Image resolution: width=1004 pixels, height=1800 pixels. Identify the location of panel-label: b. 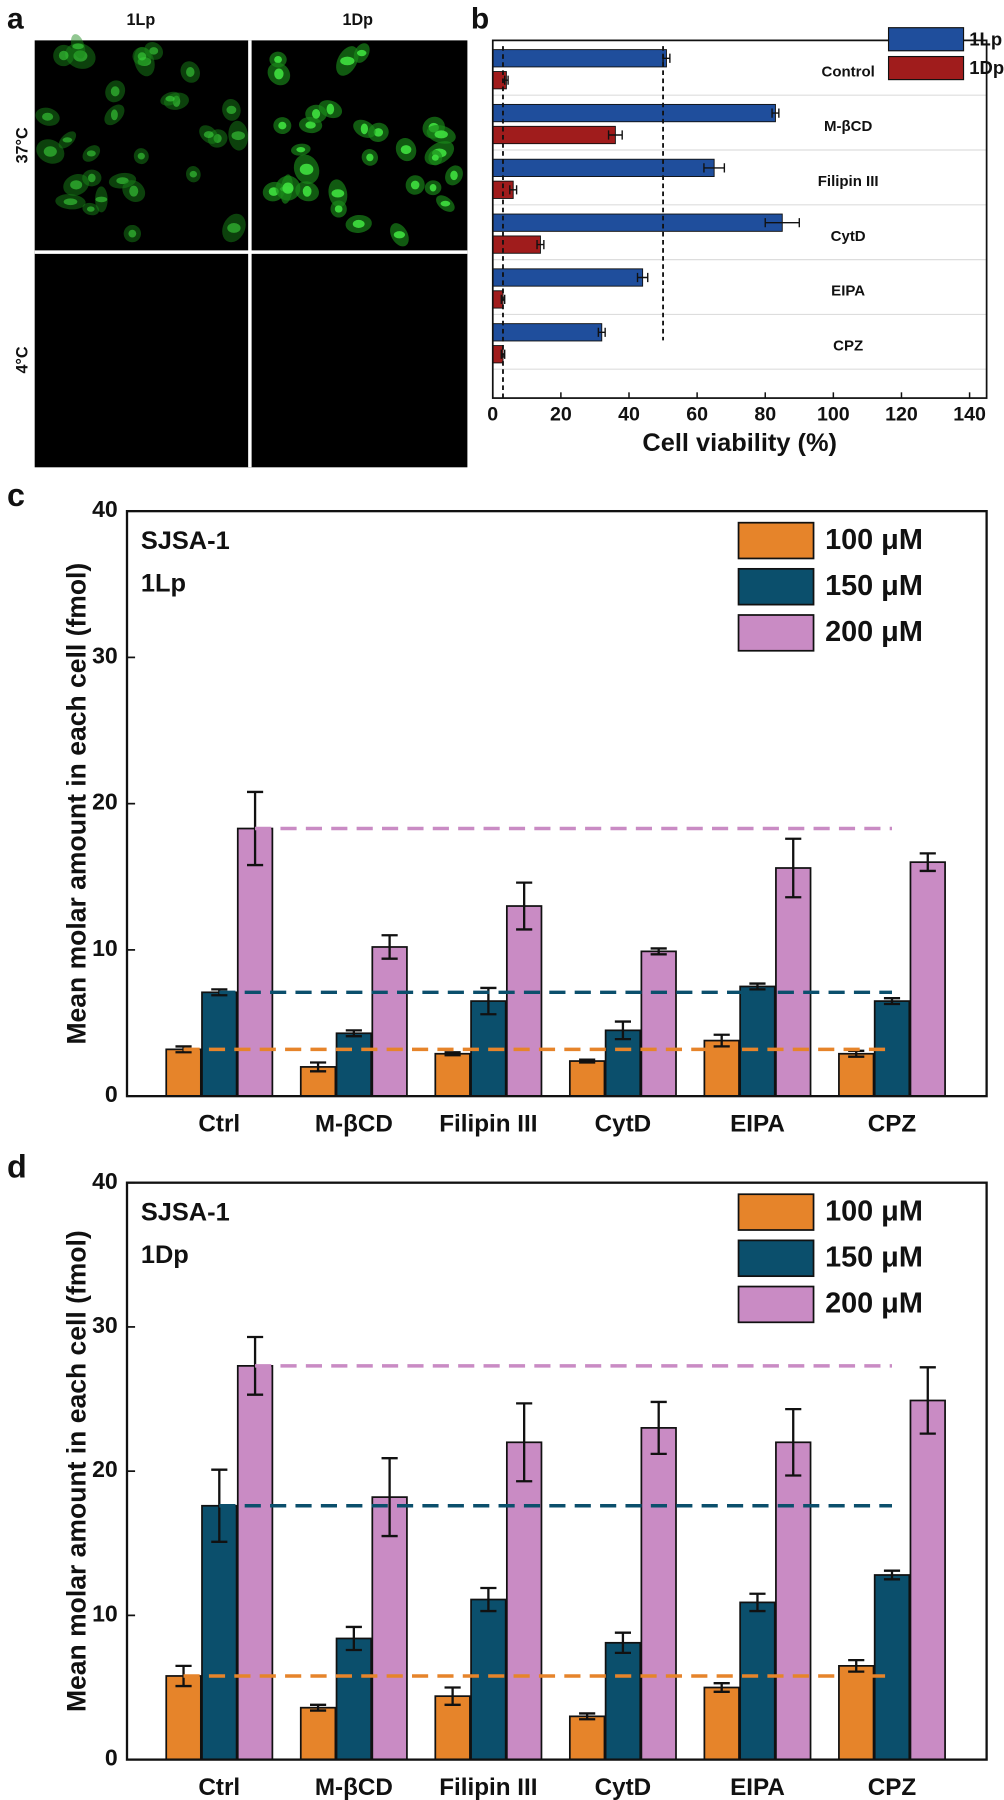
(480, 19).